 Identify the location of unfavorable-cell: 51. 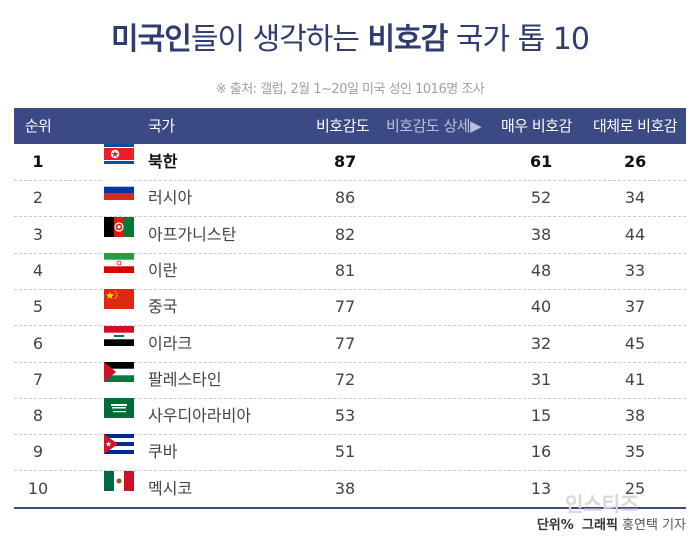
(345, 452).